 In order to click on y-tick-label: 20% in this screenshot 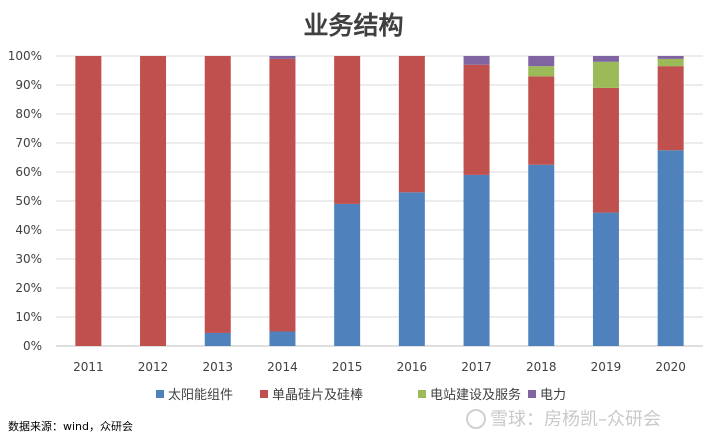, I will do `click(28, 288)`.